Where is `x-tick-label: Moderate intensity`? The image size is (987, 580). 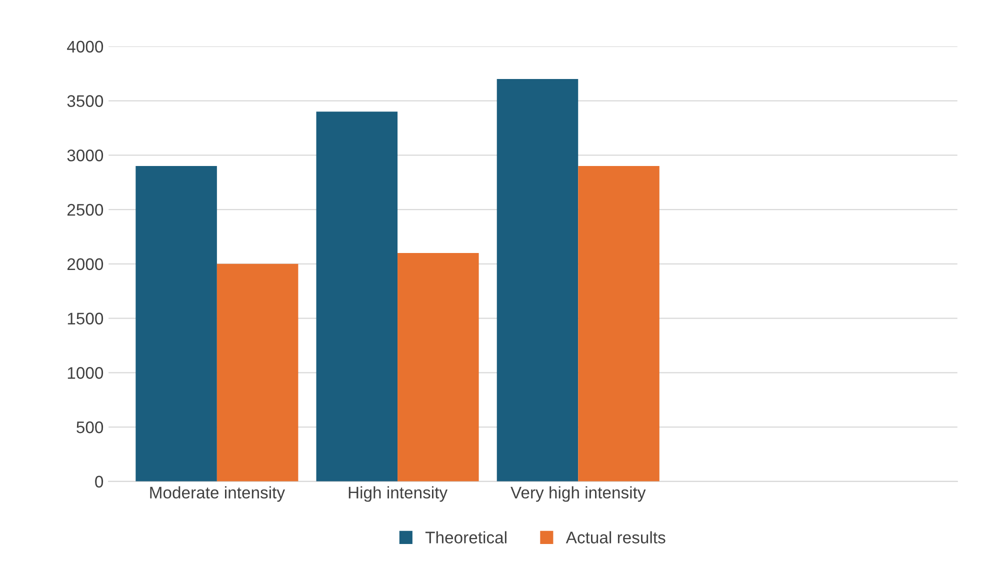 x-tick-label: Moderate intensity is located at coordinates (217, 494).